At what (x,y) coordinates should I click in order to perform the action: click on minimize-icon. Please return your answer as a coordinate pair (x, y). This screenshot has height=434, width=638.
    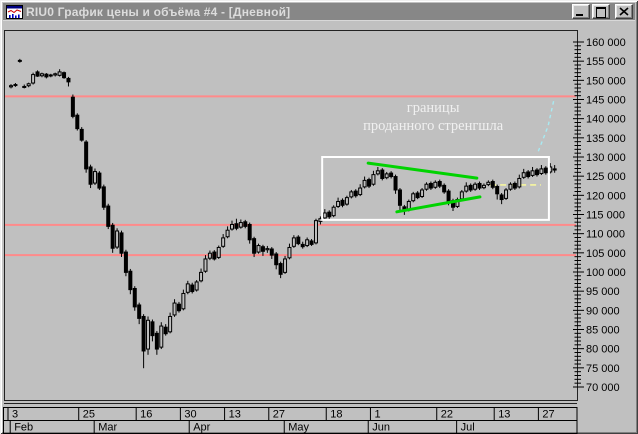
    Looking at the image, I should click on (579, 15).